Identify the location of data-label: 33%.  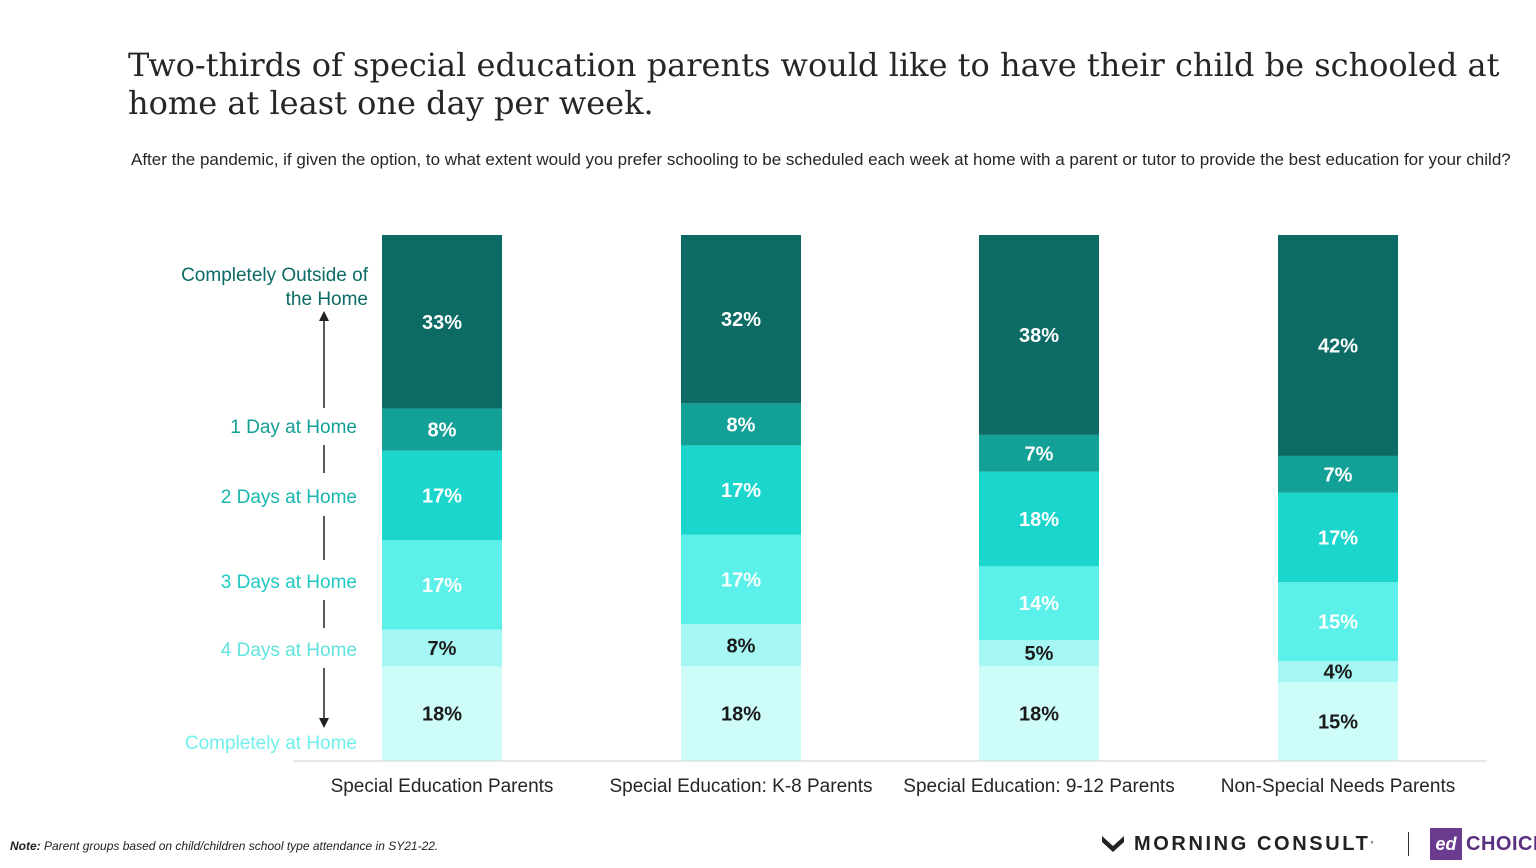
(442, 323).